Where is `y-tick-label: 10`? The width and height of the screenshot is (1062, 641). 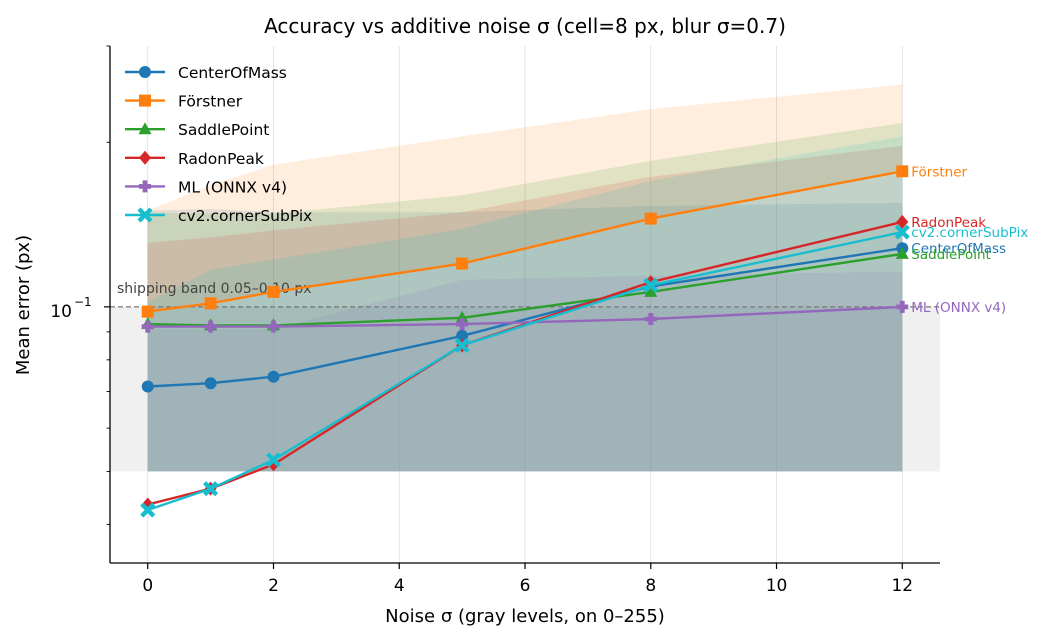 y-tick-label: 10 is located at coordinates (61, 312).